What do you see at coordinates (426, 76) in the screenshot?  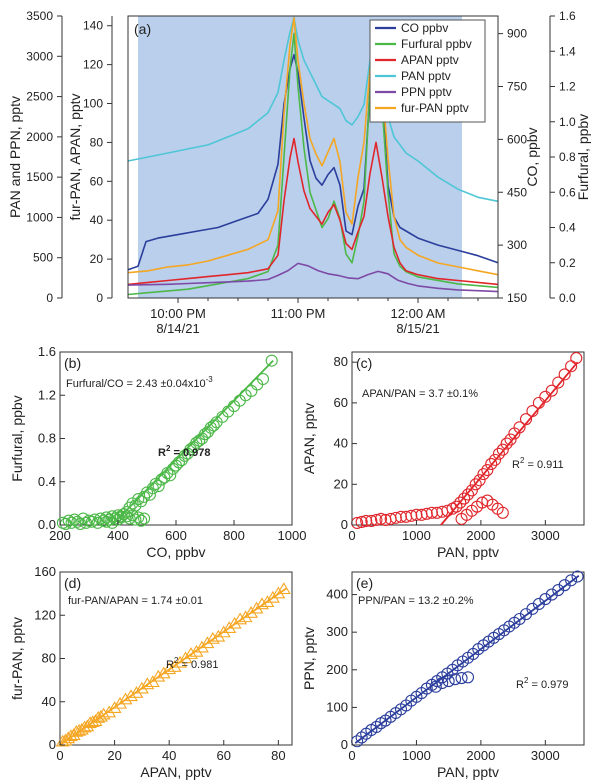 I see `legend-label-4: PAN pptv` at bounding box center [426, 76].